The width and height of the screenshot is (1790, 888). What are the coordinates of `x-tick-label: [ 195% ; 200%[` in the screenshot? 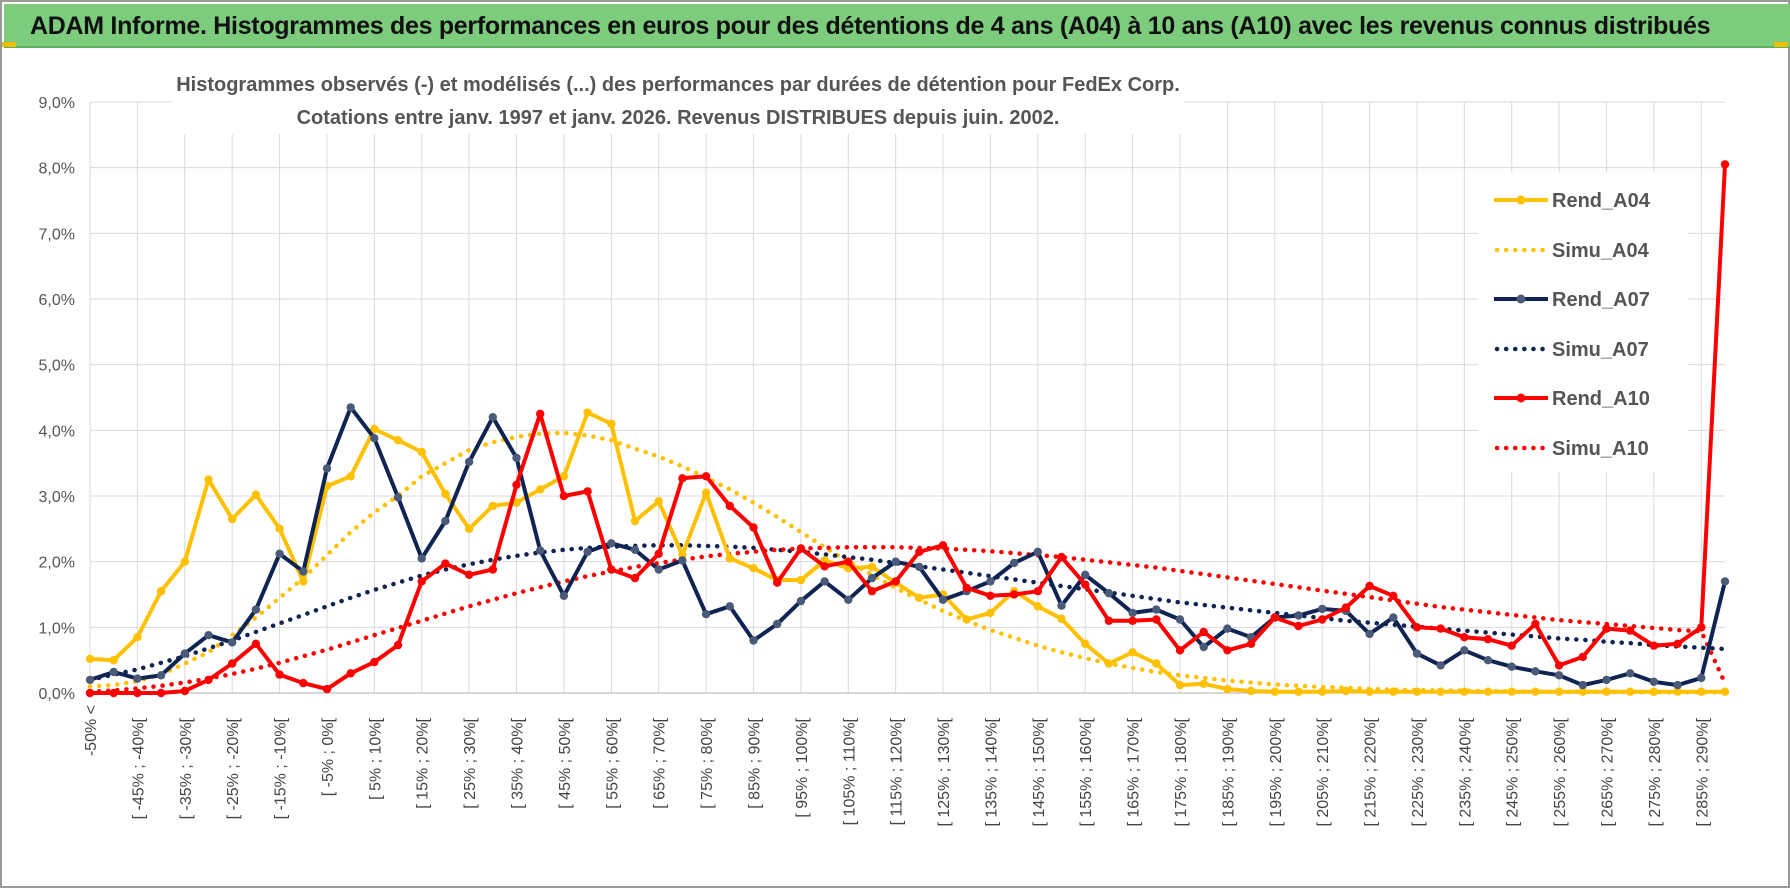 It's located at (1276, 771).